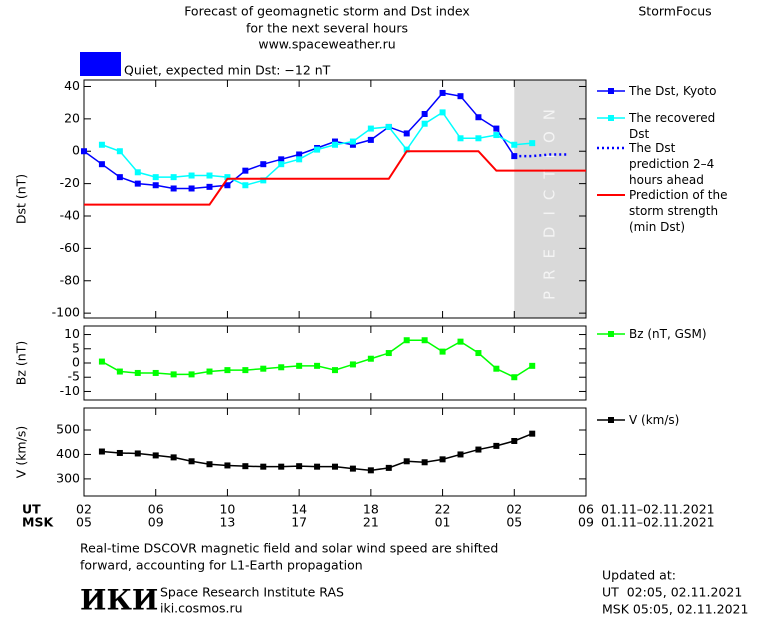 Image resolution: width=760 pixels, height=620 pixels. What do you see at coordinates (31, 509) in the screenshot?
I see `time-axis-label: UT` at bounding box center [31, 509].